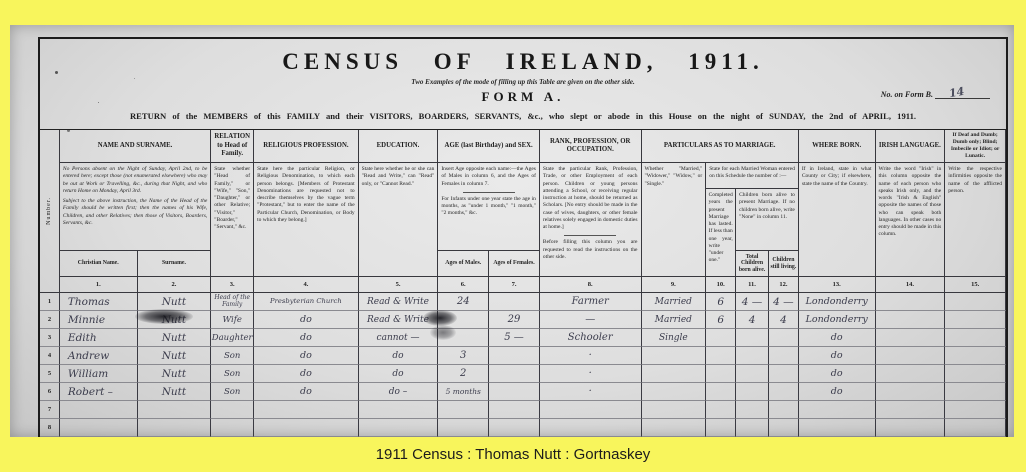 The height and width of the screenshot is (472, 1026). What do you see at coordinates (164, 316) in the screenshot?
I see `ink-blot` at bounding box center [164, 316].